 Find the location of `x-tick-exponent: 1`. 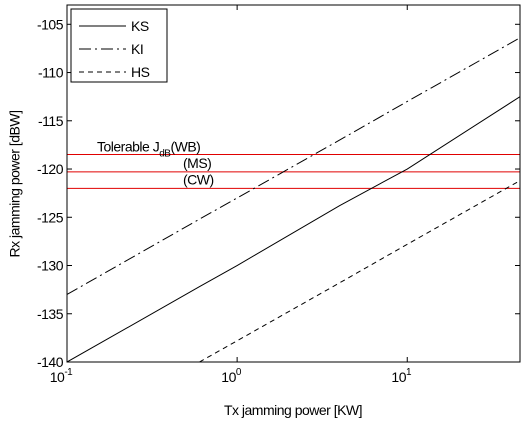

x-tick-exponent: 1 is located at coordinates (409, 372).